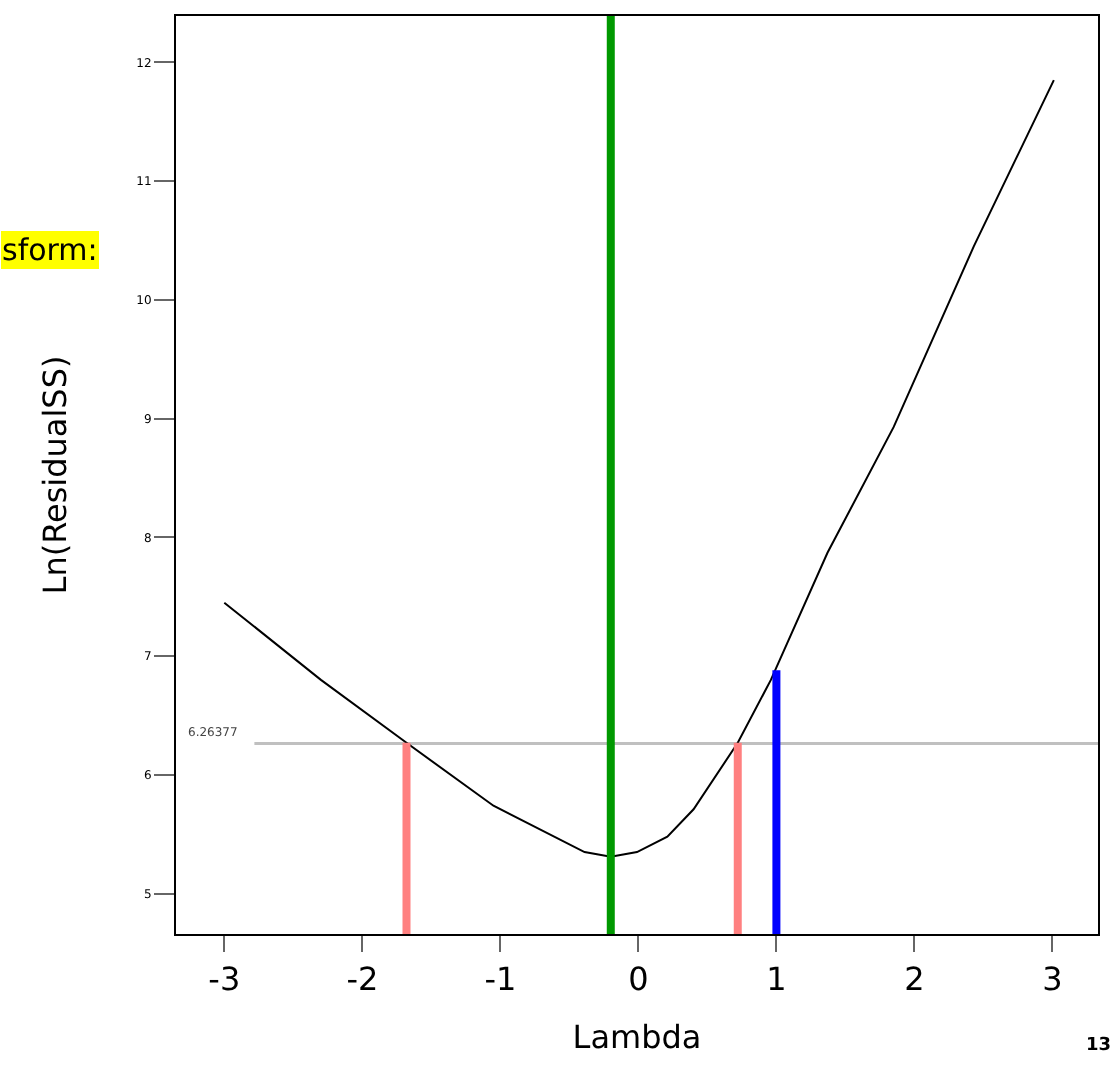 The image size is (1116, 1080). Describe the element at coordinates (362, 979) in the screenshot. I see `x-tick-label: -2` at that location.